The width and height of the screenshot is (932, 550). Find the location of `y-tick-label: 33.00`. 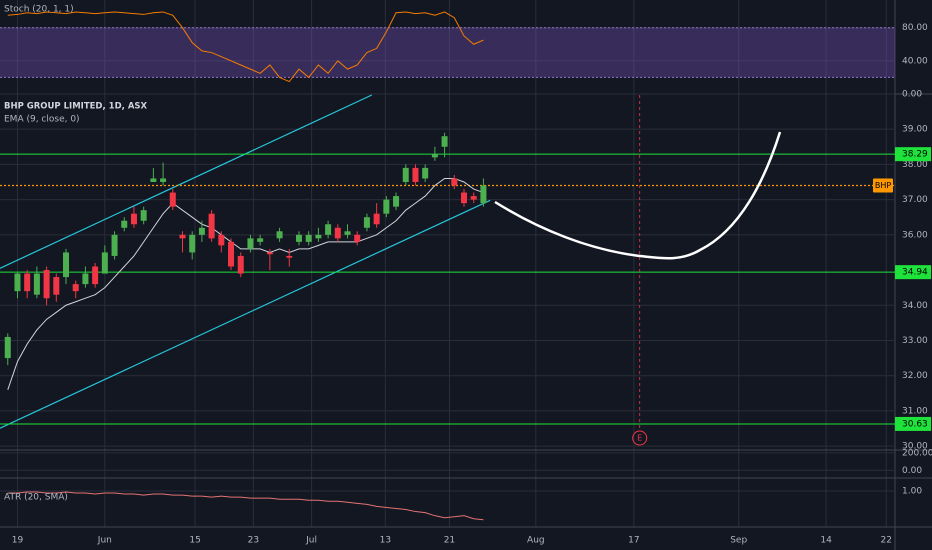

y-tick-label: 33.00 is located at coordinates (915, 341).